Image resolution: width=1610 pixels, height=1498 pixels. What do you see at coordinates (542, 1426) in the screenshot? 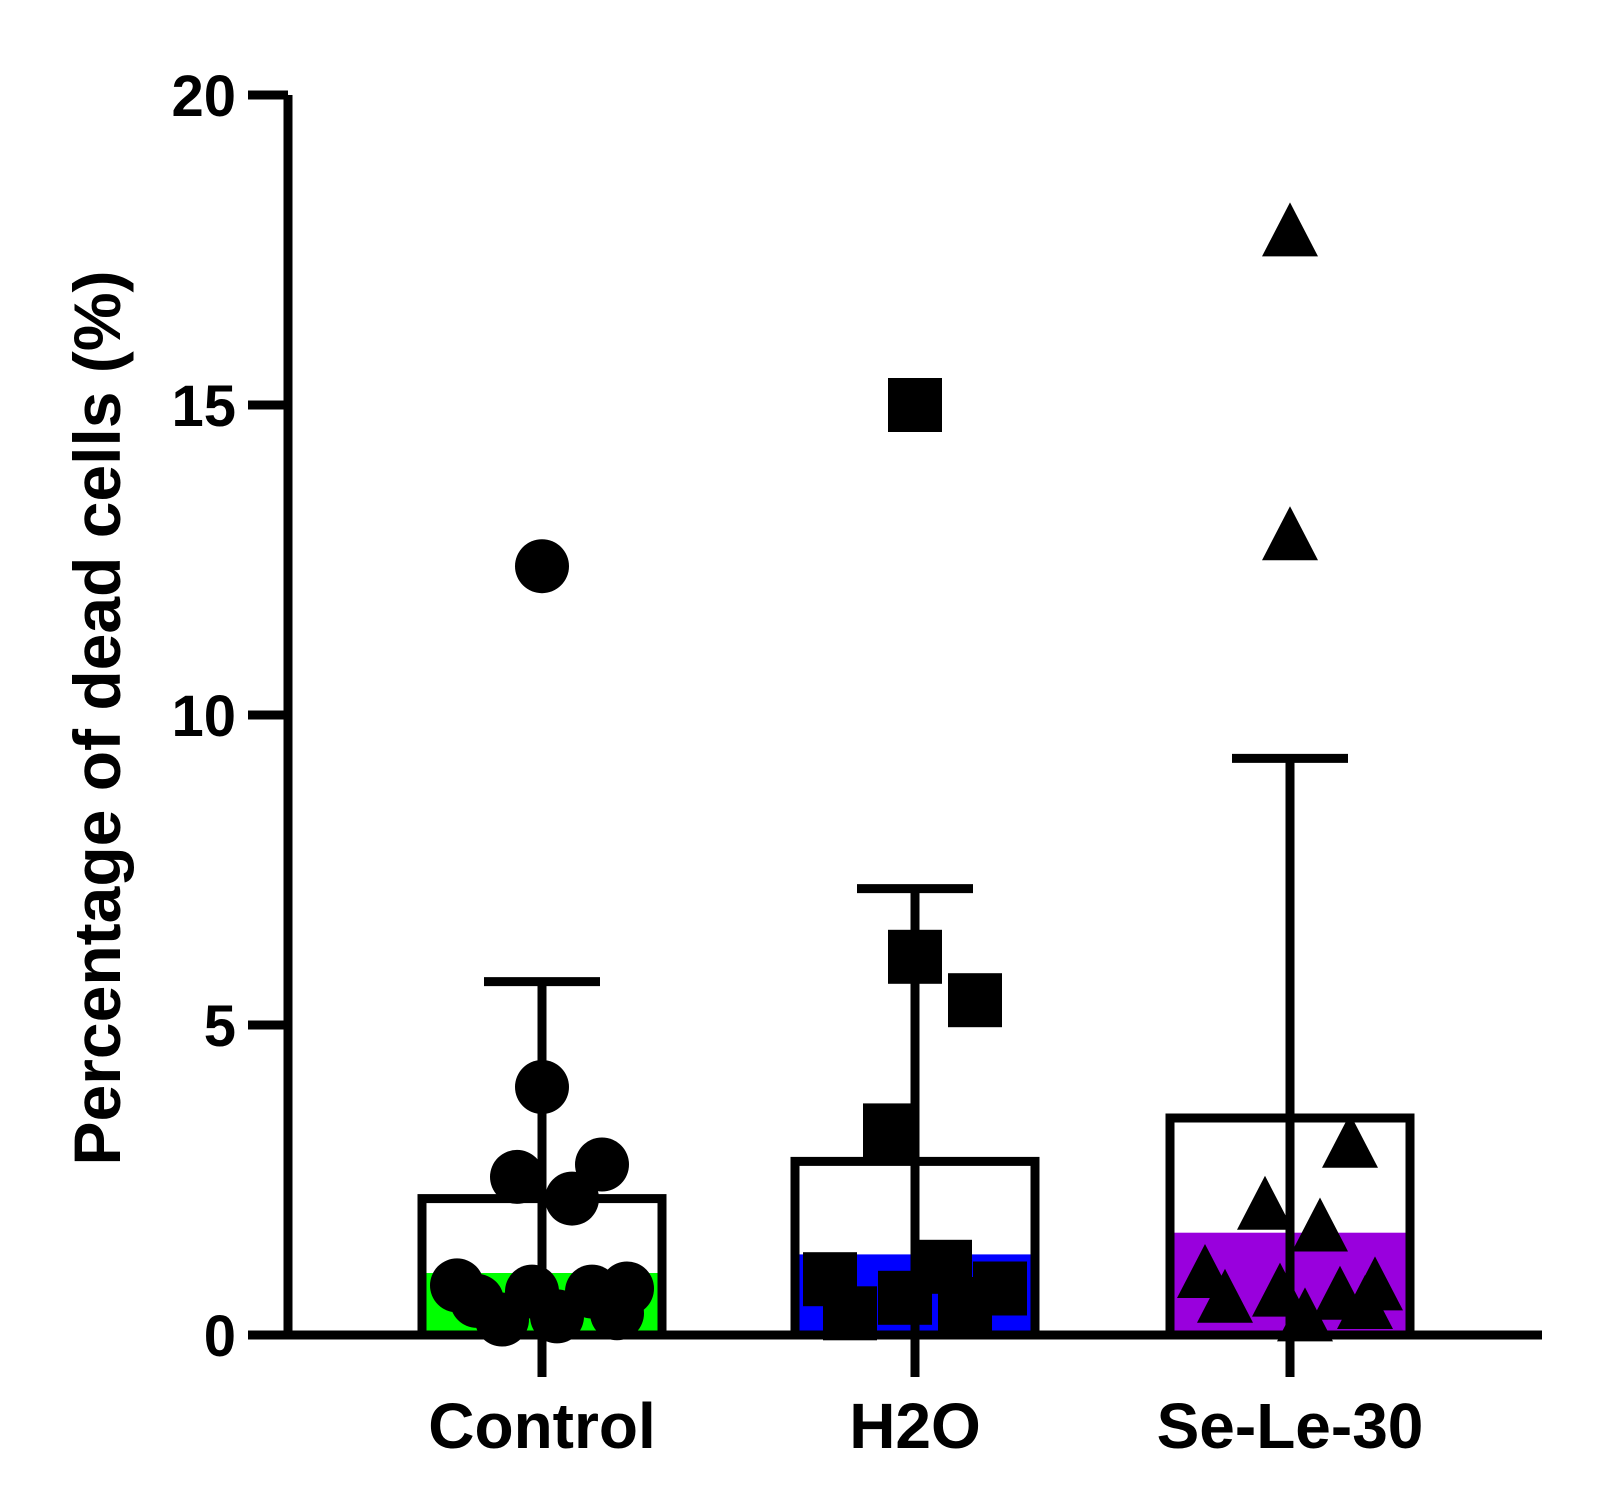
I see `x-tick-label-control: Control` at bounding box center [542, 1426].